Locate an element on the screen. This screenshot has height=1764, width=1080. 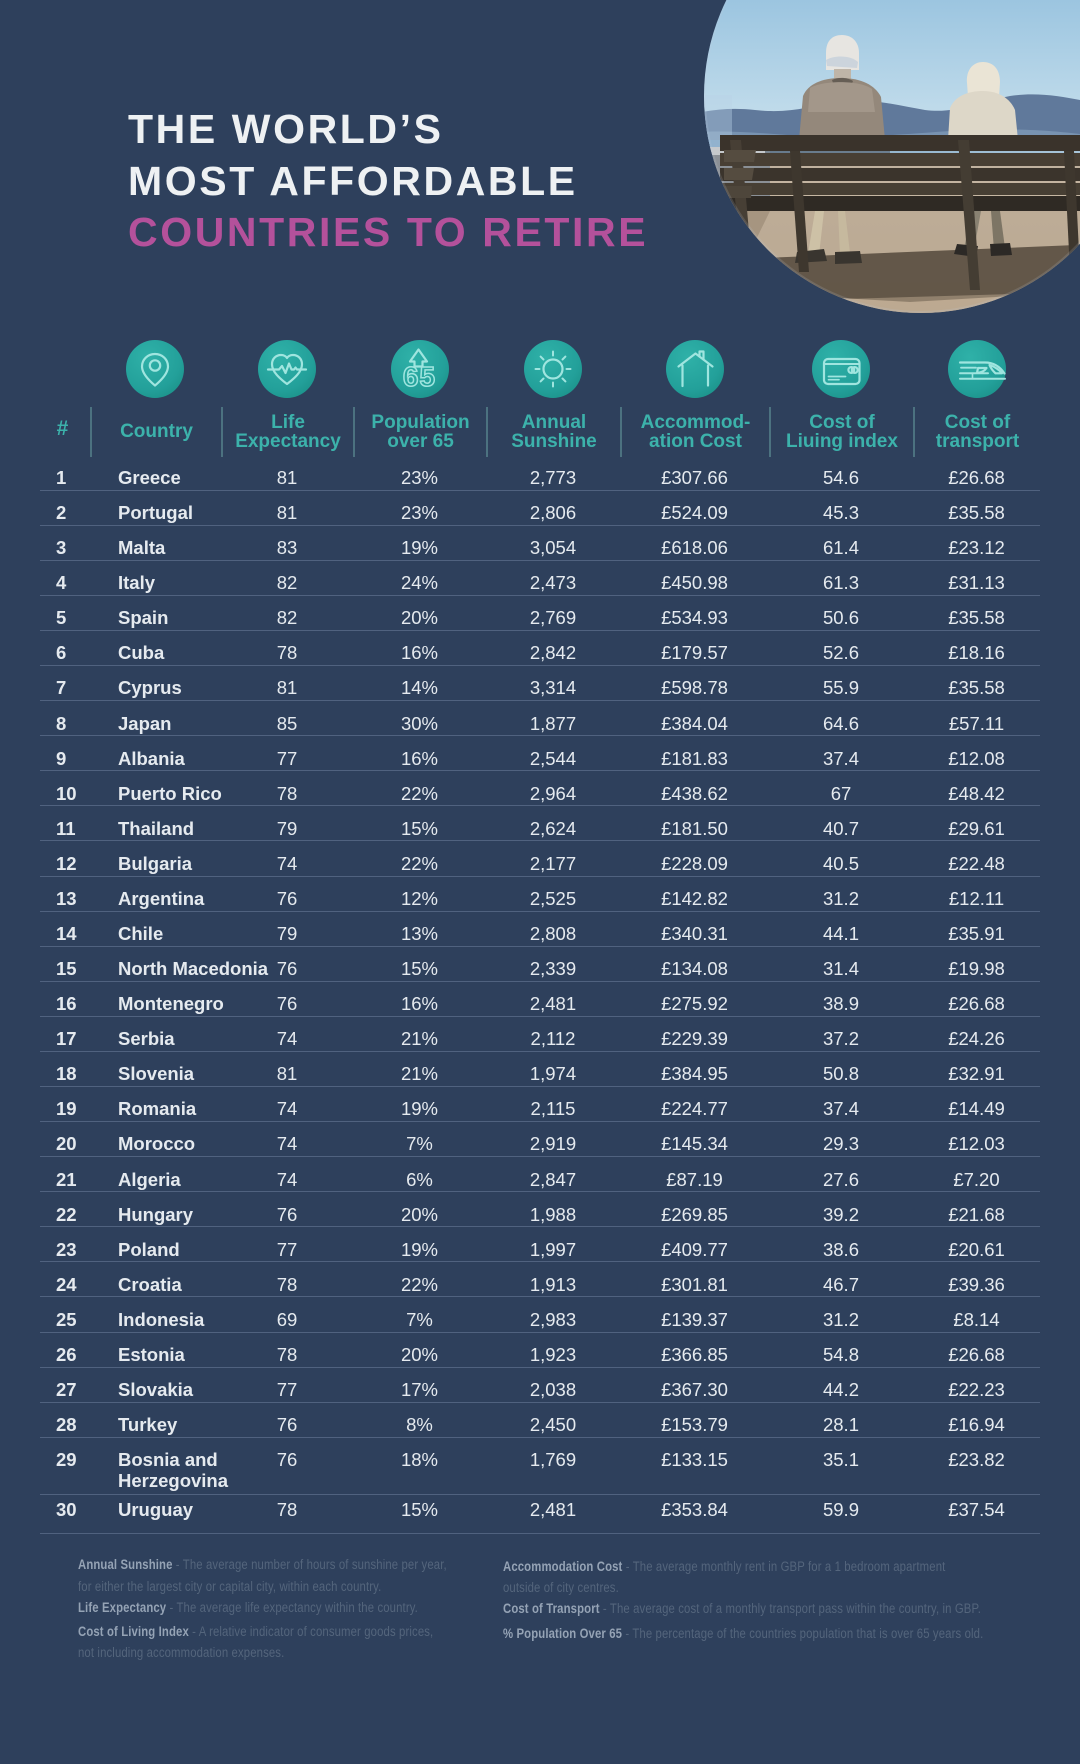
svg-text: 65 is located at coordinates (419, 376).